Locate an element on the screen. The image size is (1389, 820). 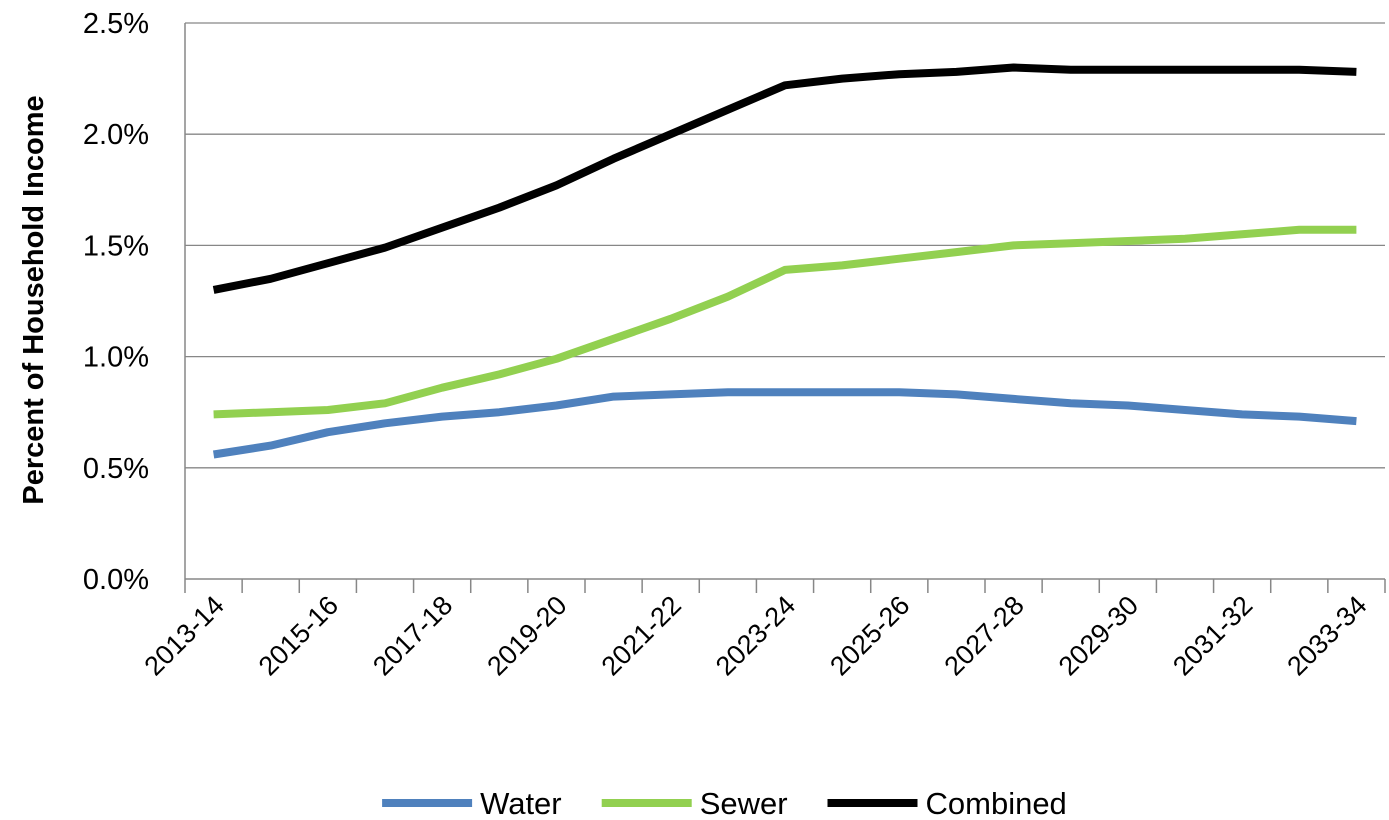
y-axis-title: Percent of Household Income is located at coordinates (34, 299).